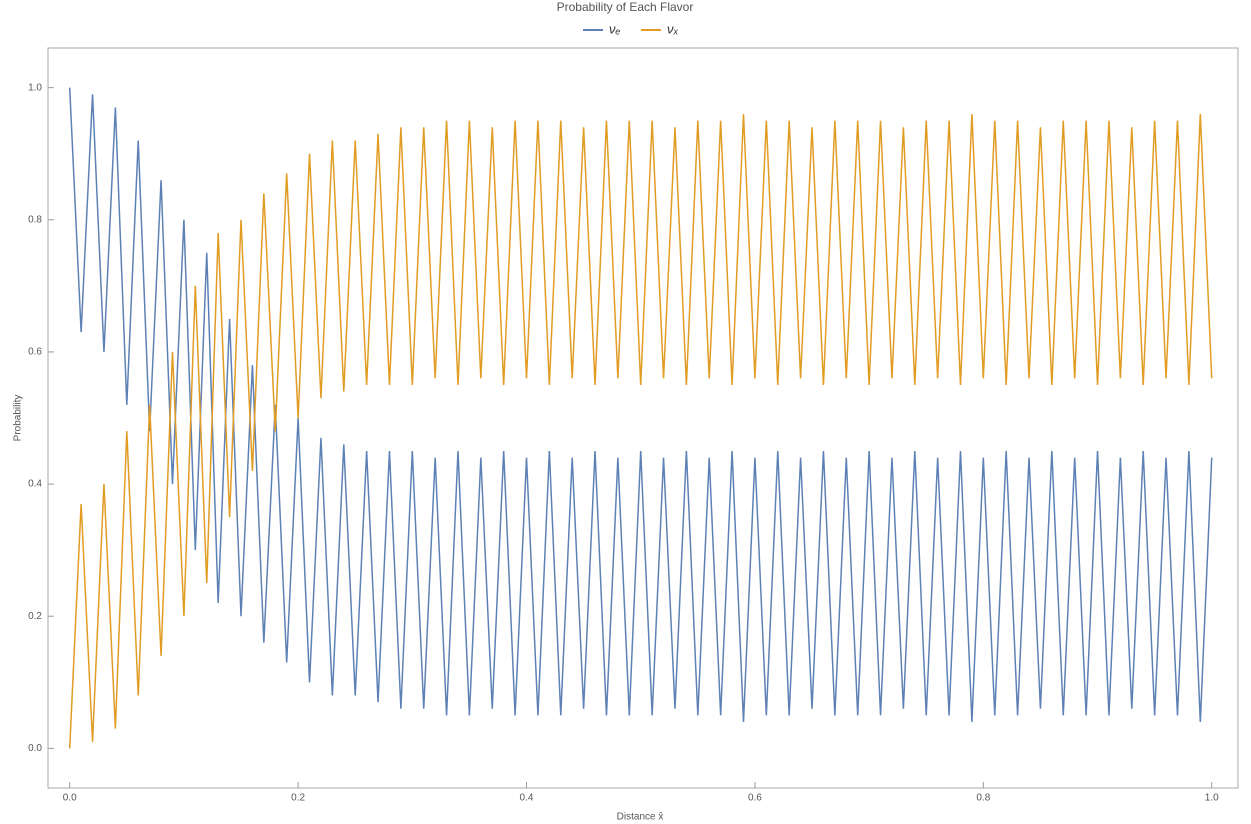  What do you see at coordinates (615, 28) in the screenshot?
I see `legend-label: νₑ` at bounding box center [615, 28].